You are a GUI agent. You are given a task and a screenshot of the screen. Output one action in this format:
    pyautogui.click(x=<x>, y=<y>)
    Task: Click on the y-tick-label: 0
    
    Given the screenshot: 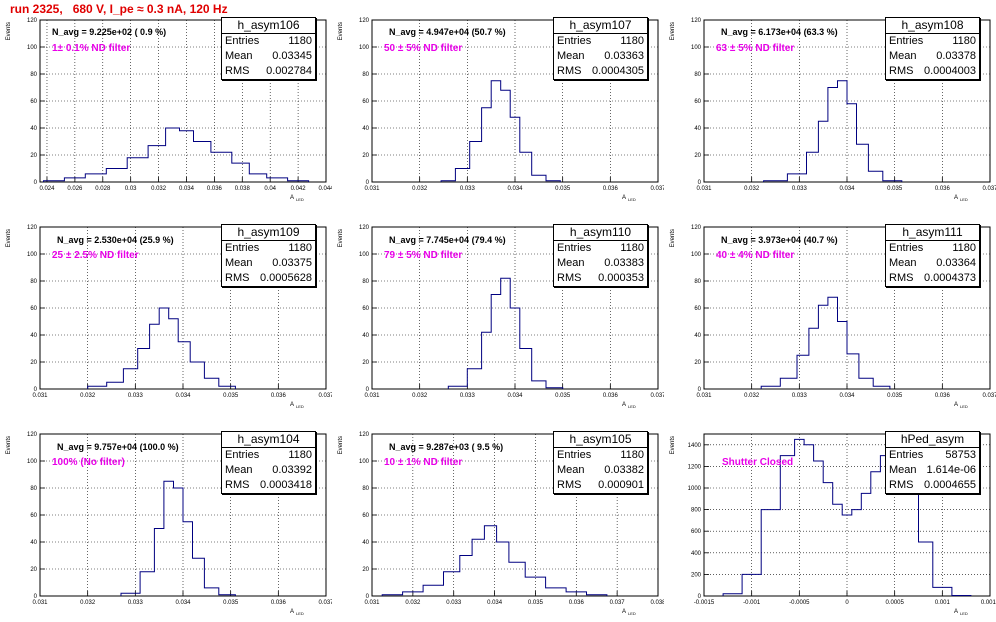 What is the action you would take?
    pyautogui.click(x=368, y=183)
    